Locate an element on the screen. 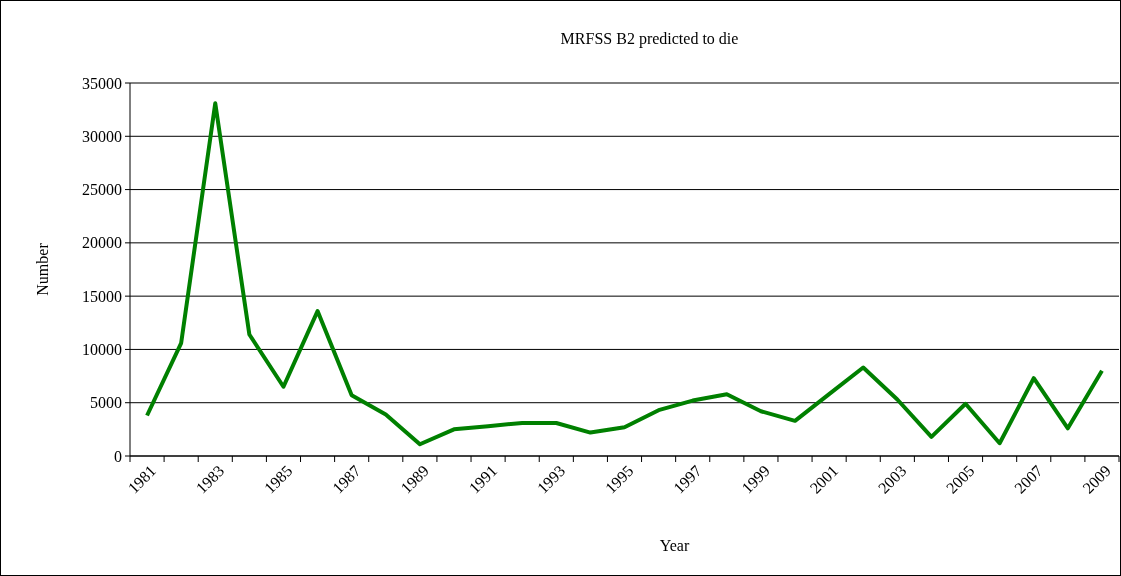  y-tick-label: 0 is located at coordinates (118, 456).